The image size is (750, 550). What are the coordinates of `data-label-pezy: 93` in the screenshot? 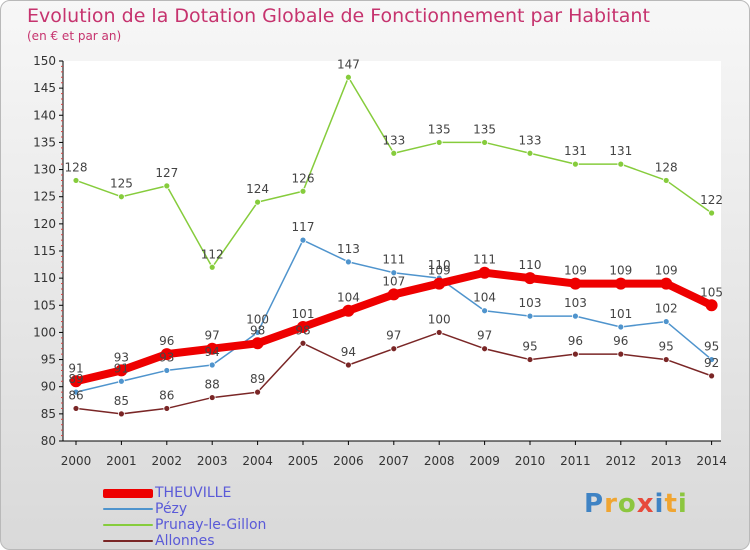 It's located at (166, 357).